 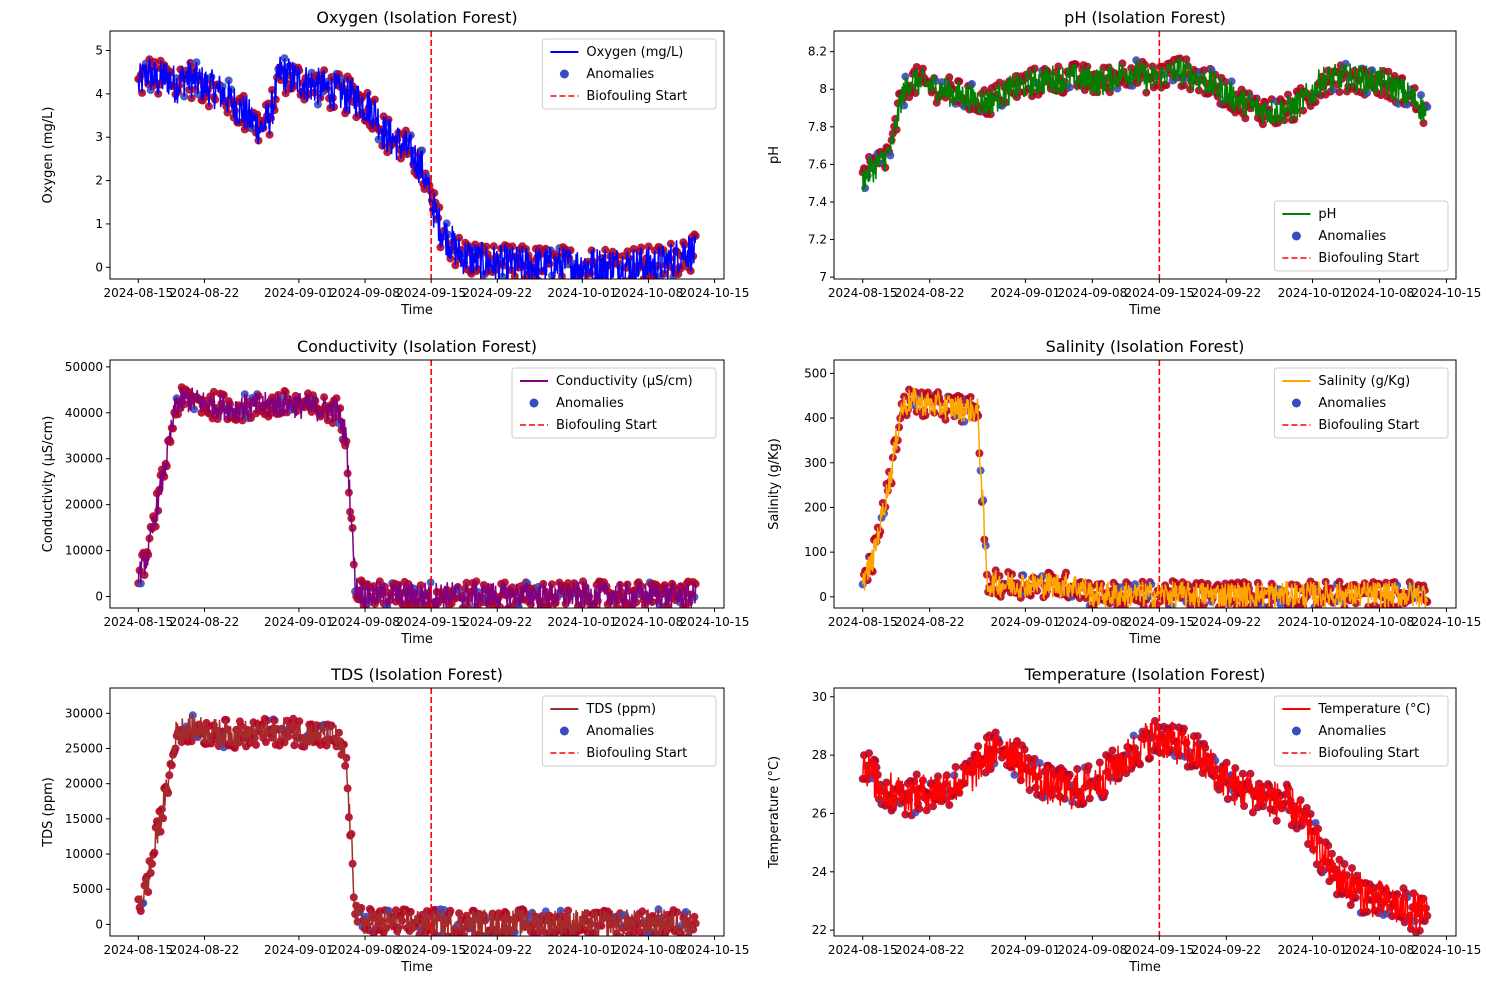 What do you see at coordinates (817, 202) in the screenshot?
I see `y-tick-label: 7.4` at bounding box center [817, 202].